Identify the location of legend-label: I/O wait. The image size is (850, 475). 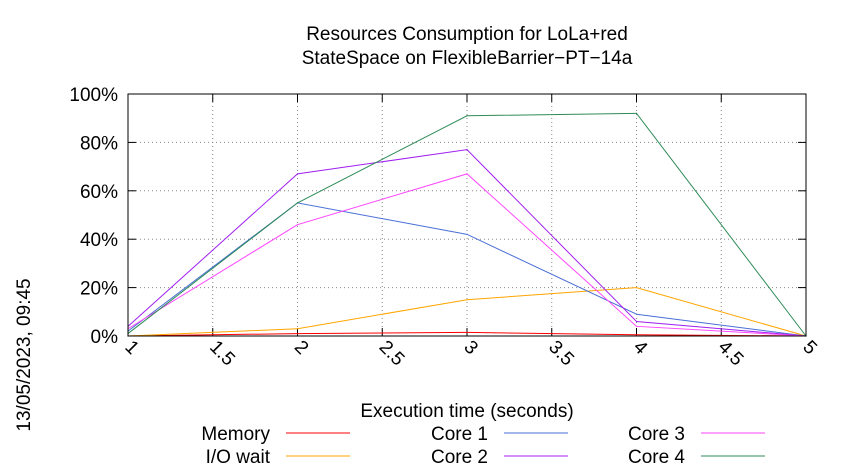
(238, 457).